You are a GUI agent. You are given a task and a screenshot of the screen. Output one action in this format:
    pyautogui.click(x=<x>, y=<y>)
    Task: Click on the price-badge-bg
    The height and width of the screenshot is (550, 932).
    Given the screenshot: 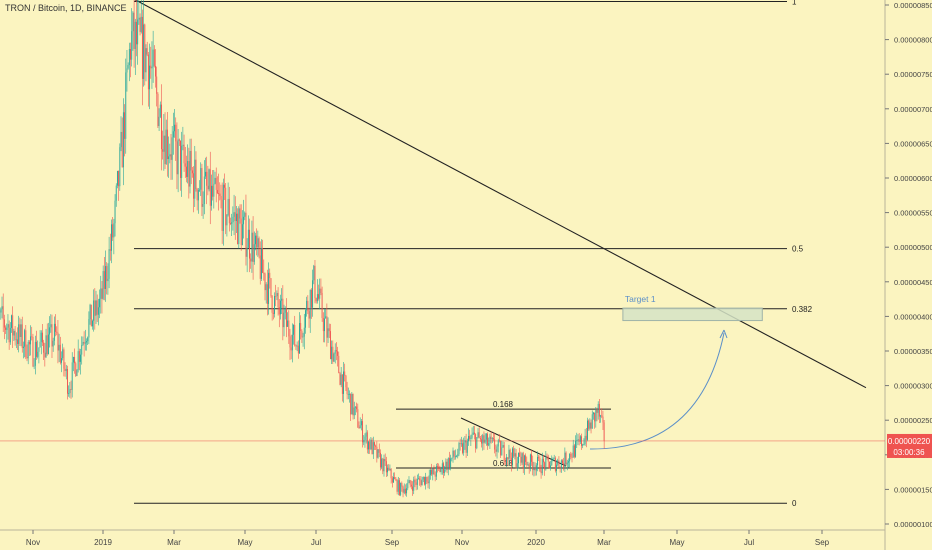 What is the action you would take?
    pyautogui.click(x=909, y=445)
    